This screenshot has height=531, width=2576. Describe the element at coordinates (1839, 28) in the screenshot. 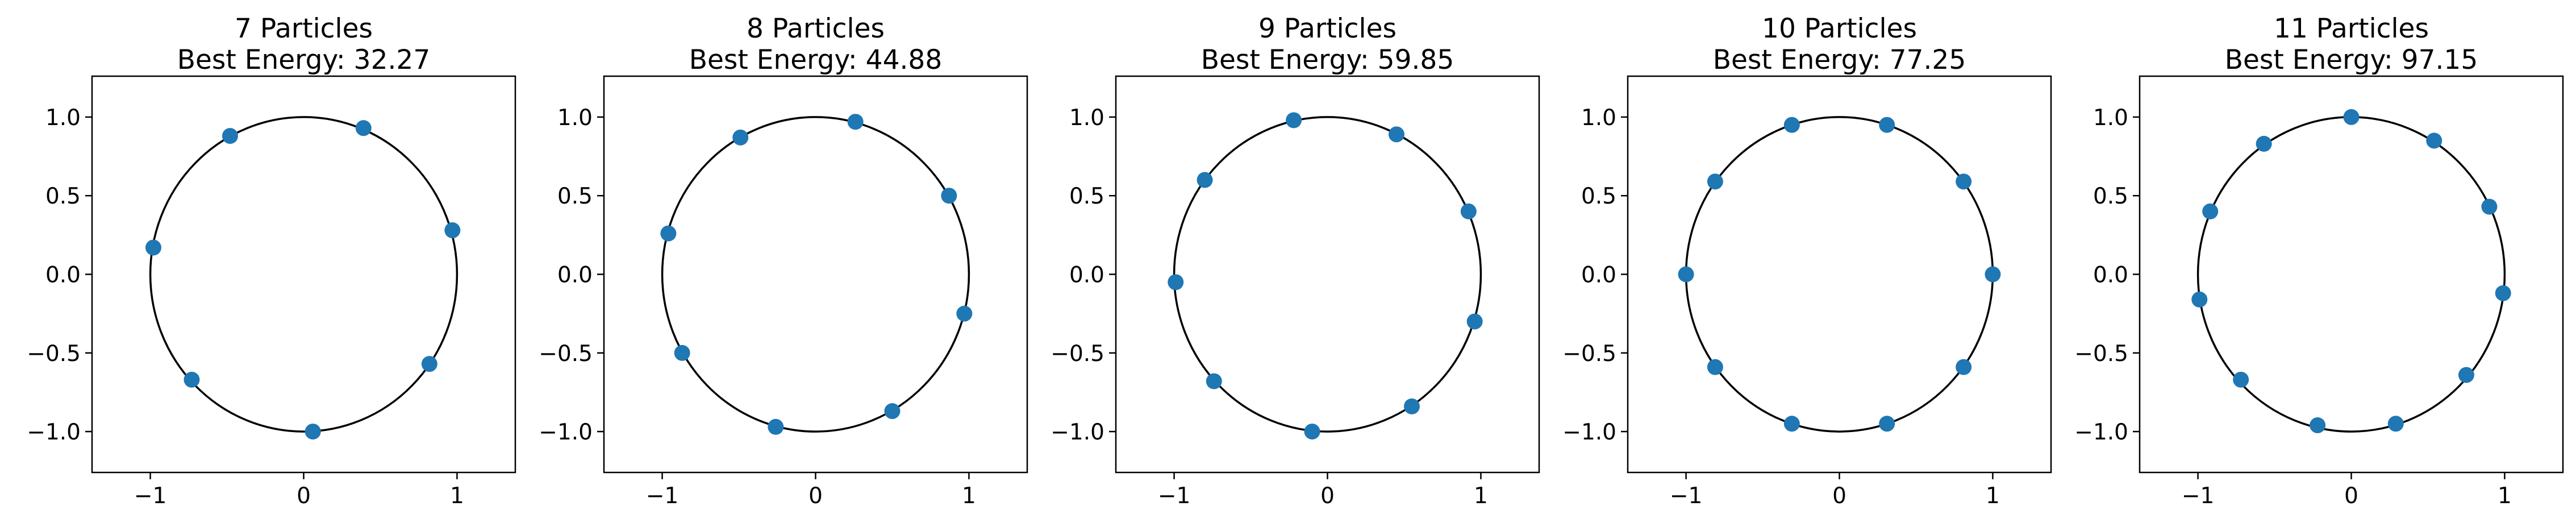

I see `panel-title: 10 Particles` at that location.